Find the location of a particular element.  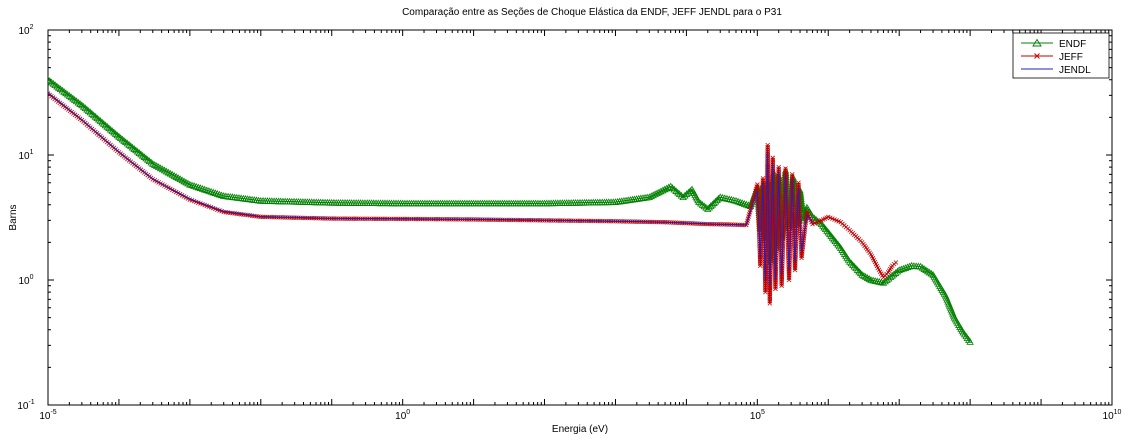

legend-marker-x is located at coordinates (1037, 56).